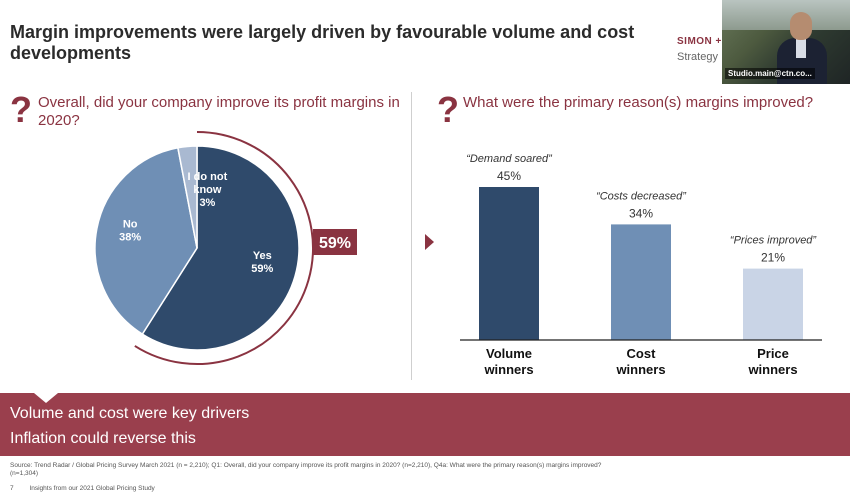 The width and height of the screenshot is (850, 500). What do you see at coordinates (801, 26) in the screenshot?
I see `presenter-head` at bounding box center [801, 26].